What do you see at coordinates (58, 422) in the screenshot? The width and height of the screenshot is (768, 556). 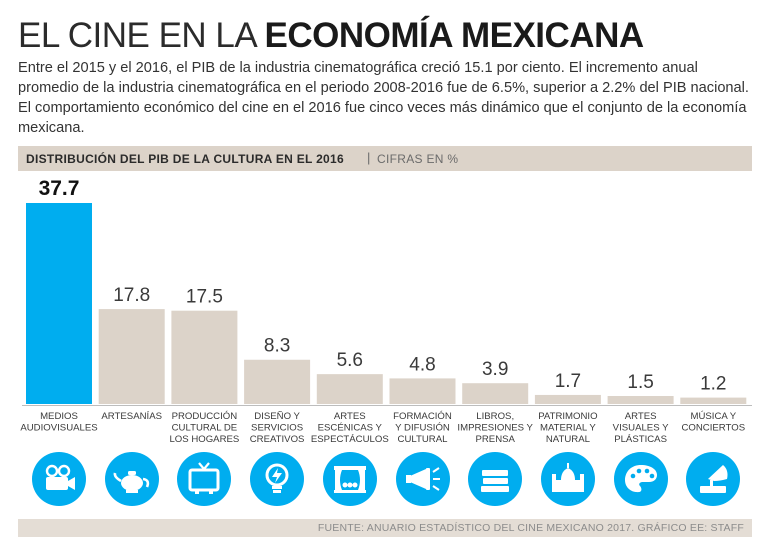 I see `category-label-0: MEDIOS AUDIOVISUALES` at bounding box center [58, 422].